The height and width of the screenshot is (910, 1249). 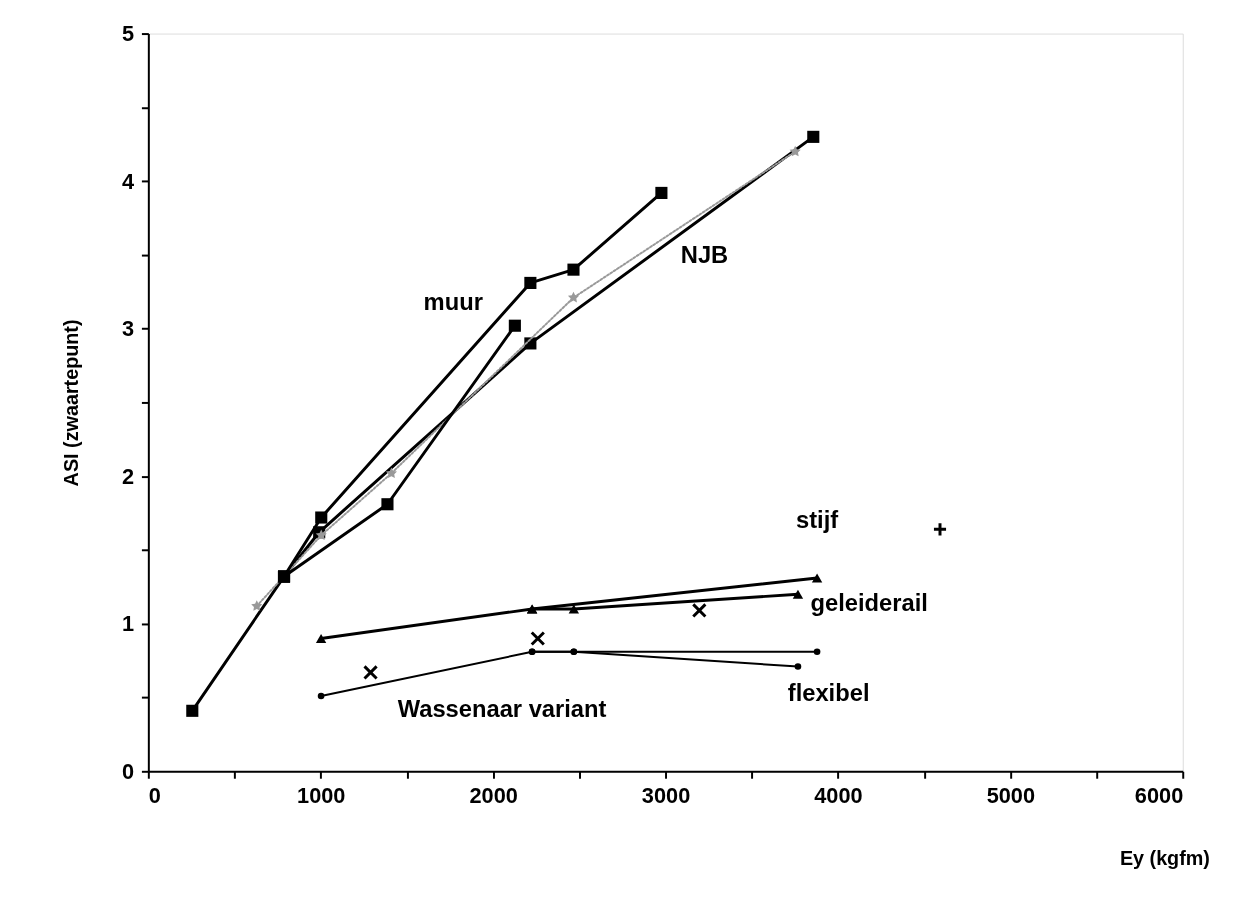 What do you see at coordinates (127, 476) in the screenshot?
I see `y-tick-label: 2` at bounding box center [127, 476].